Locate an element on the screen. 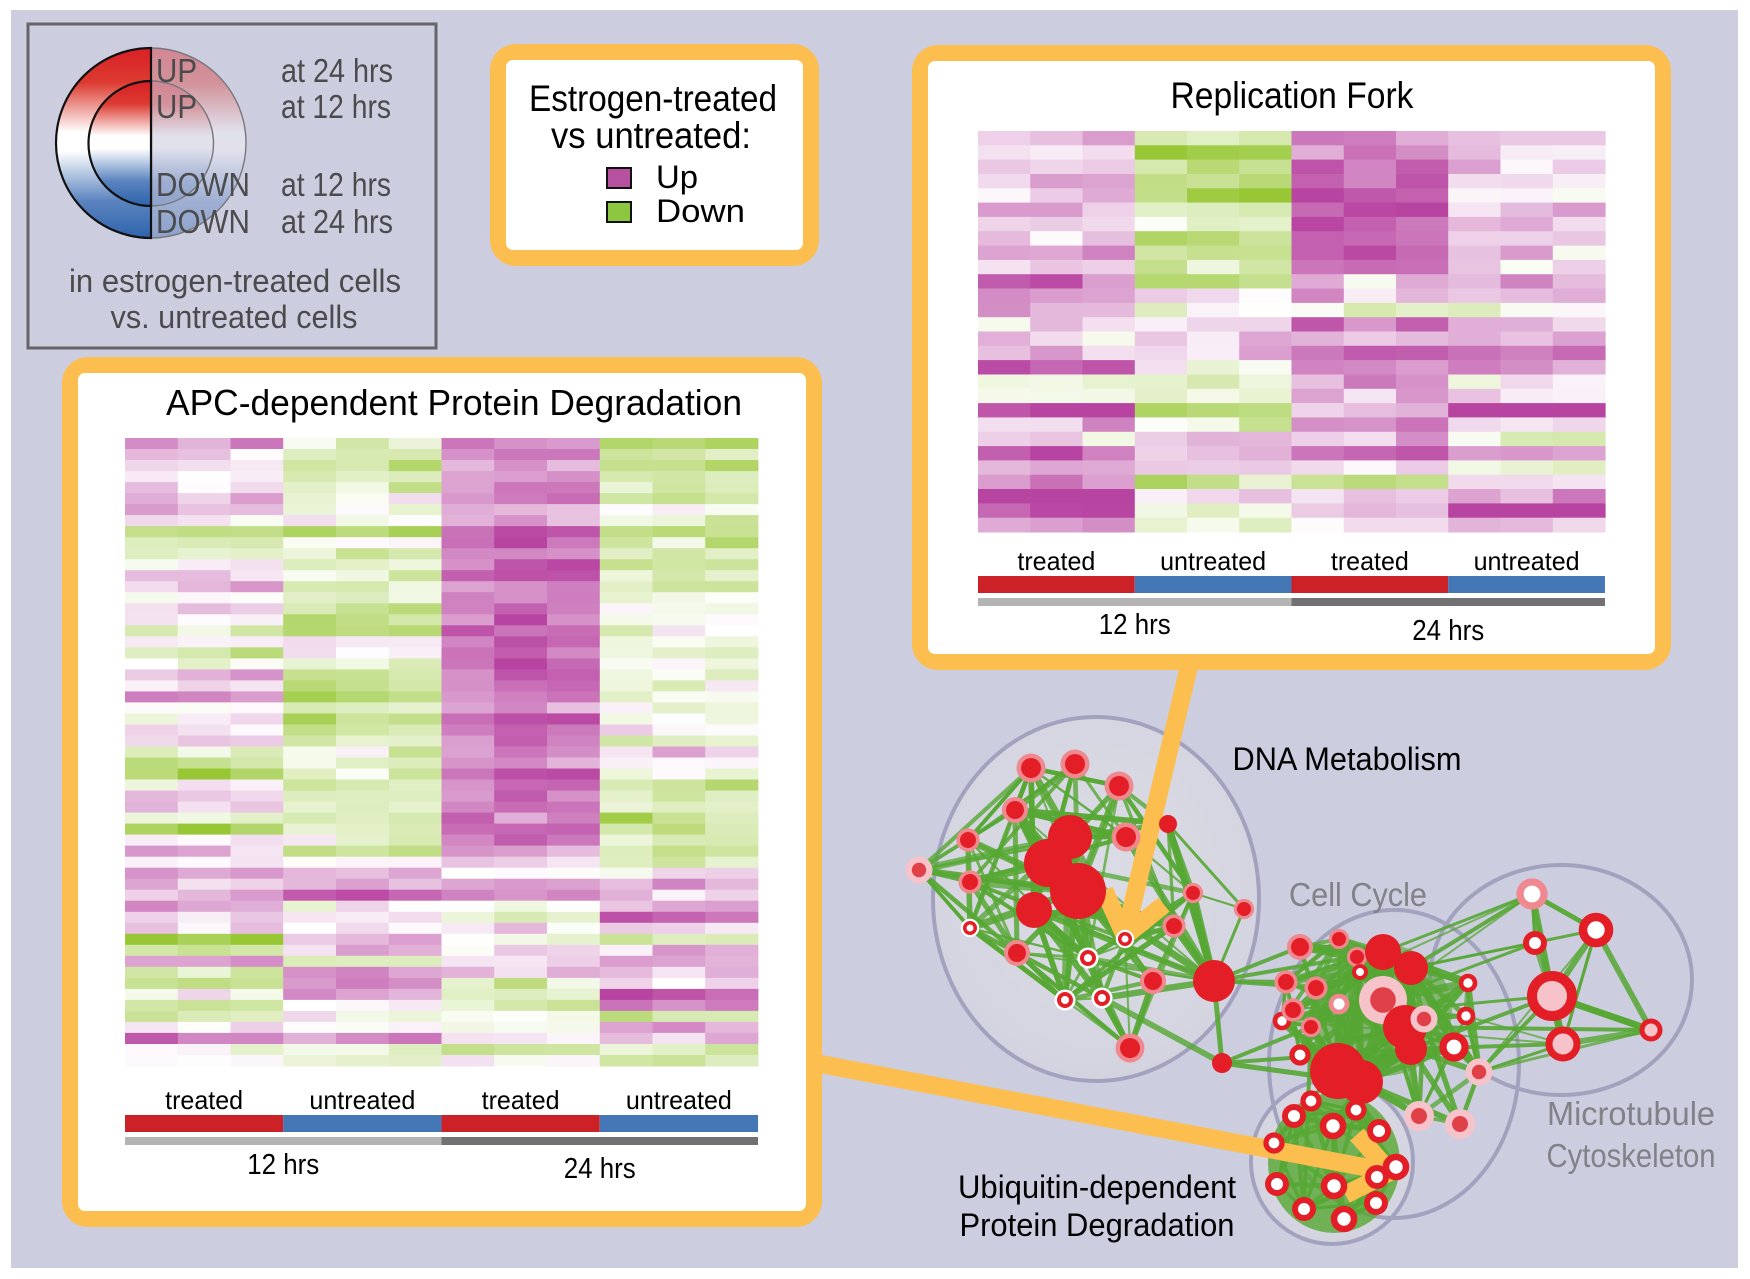 Image resolution: width=1750 pixels, height=1279 pixels. svg-text: Up is located at coordinates (677, 177).